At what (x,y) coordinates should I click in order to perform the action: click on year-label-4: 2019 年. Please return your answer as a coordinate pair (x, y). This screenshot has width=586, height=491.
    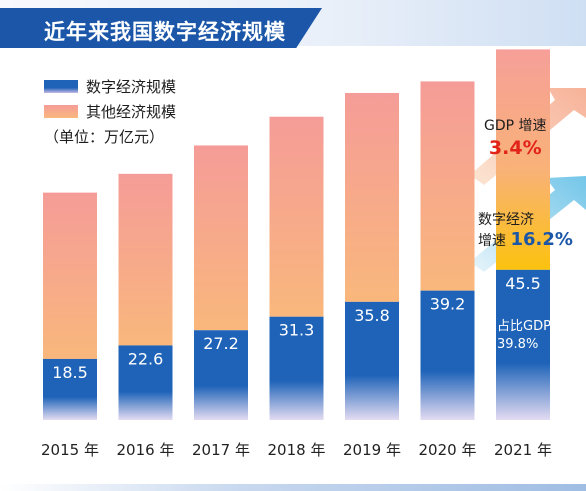
    Looking at the image, I should click on (372, 450).